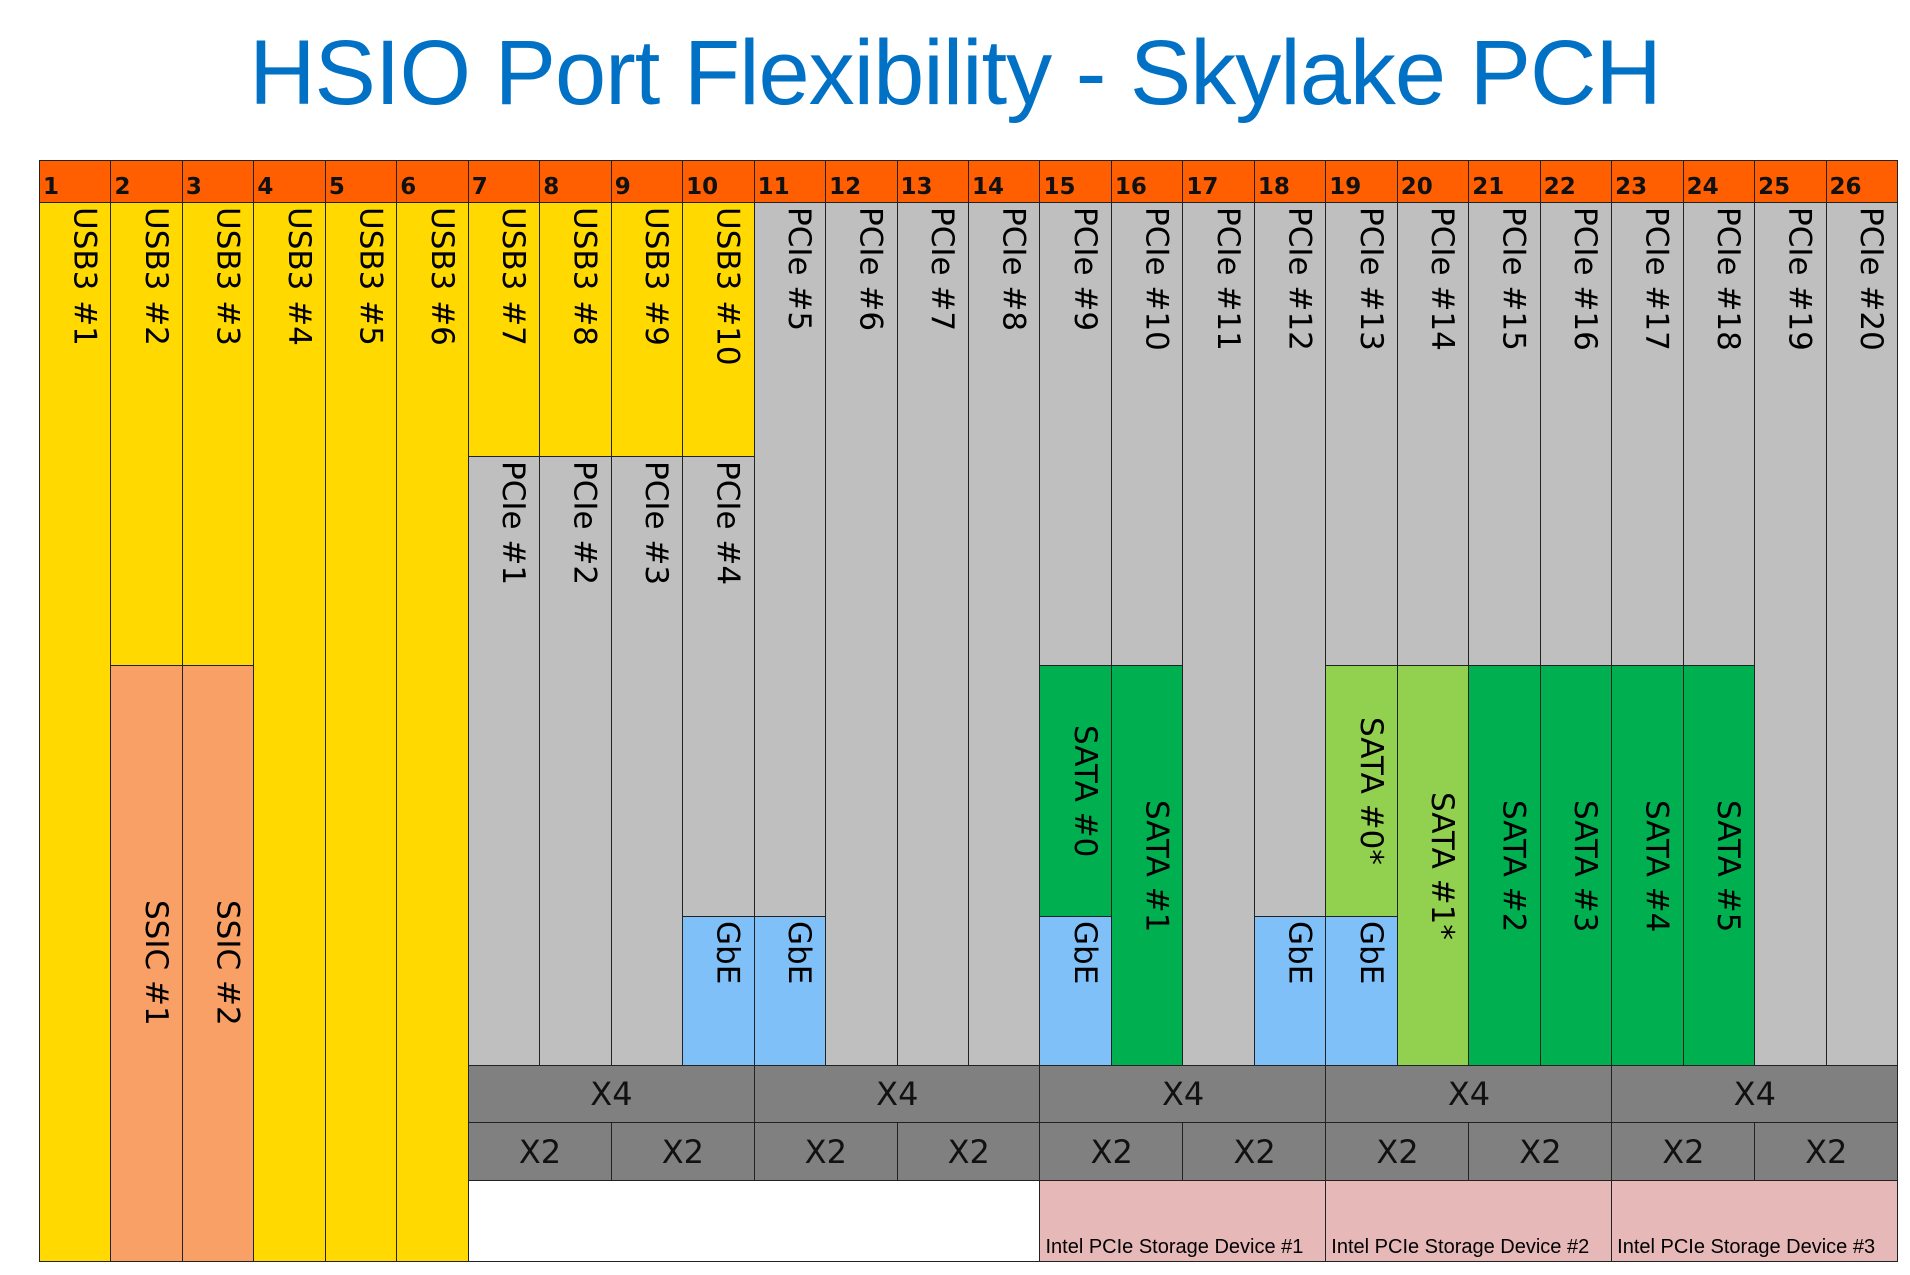 The width and height of the screenshot is (1910, 1275). Describe the element at coordinates (1156, 865) in the screenshot. I see `lane-function-sata-label: SATA #1` at that location.